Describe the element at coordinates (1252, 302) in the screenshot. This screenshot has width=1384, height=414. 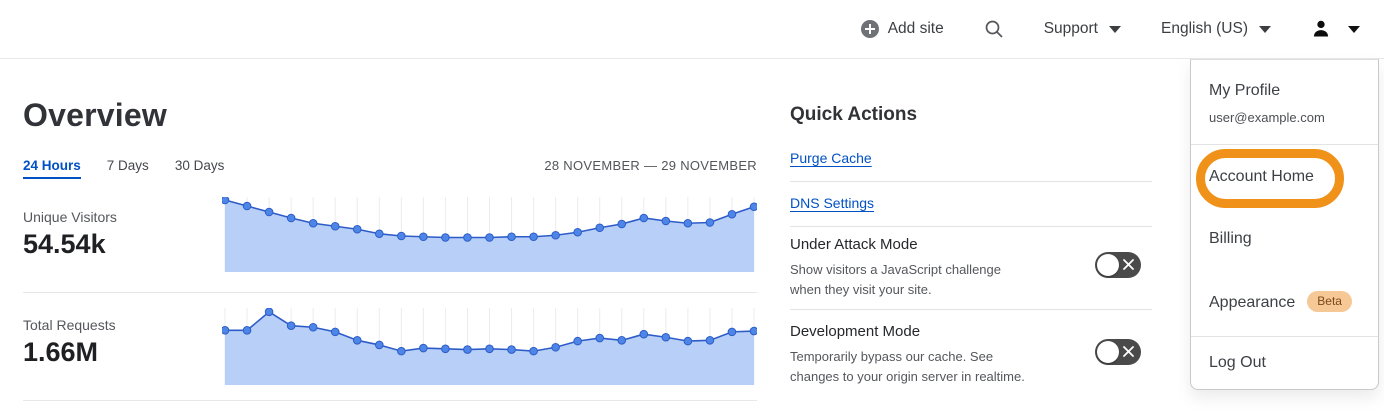
I see `appearance-label: Appearance` at that location.